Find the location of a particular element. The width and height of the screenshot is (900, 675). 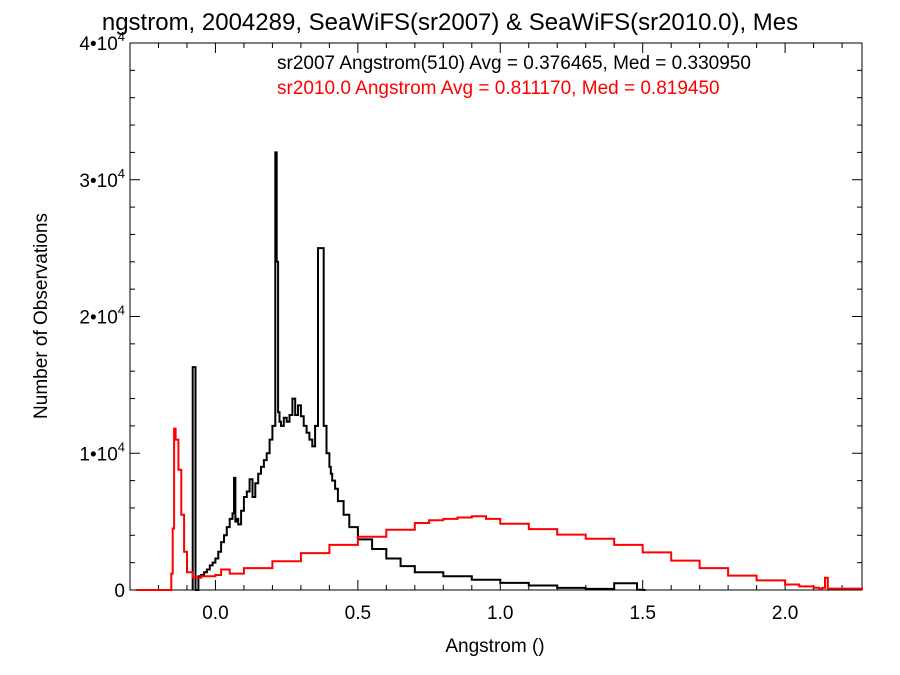

y-tick-mantissa: 0 is located at coordinates (119, 591).